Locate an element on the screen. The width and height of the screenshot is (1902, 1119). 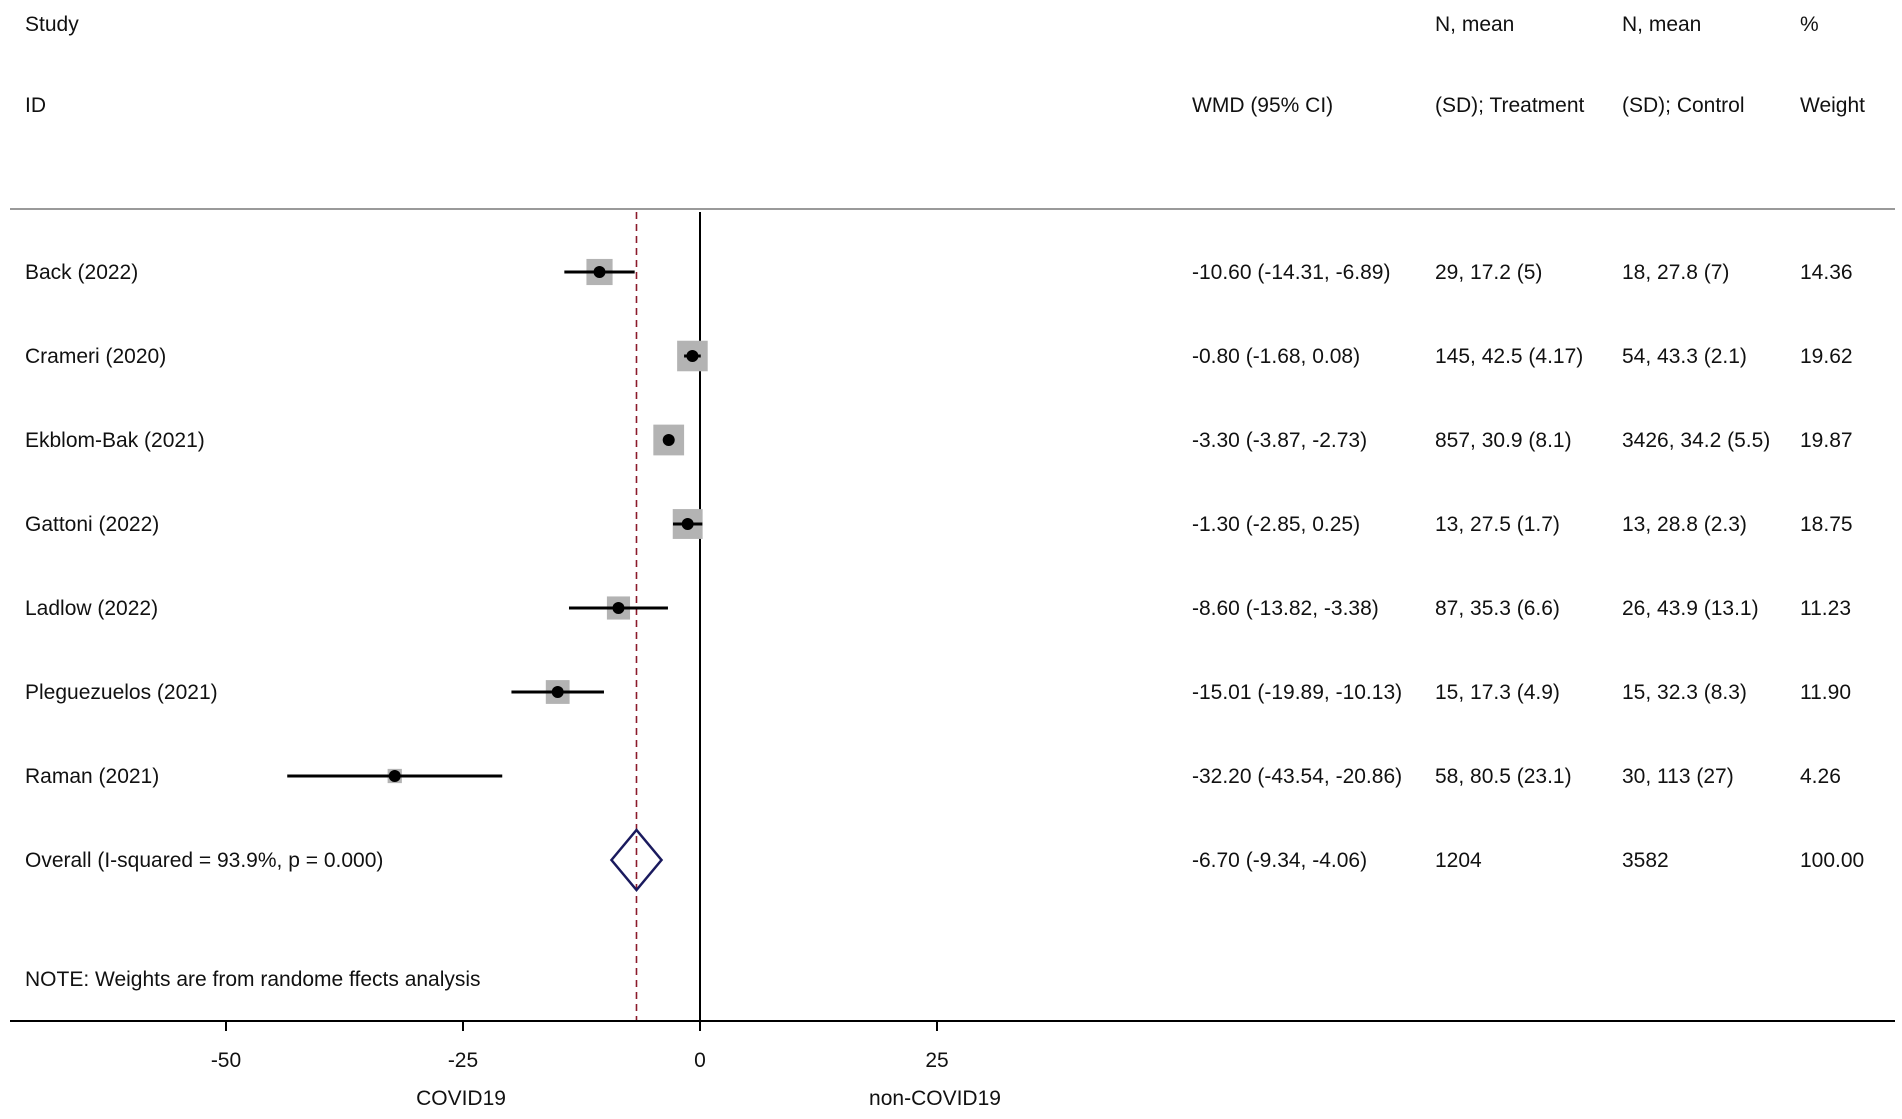
study-weight: 4.26 is located at coordinates (1820, 776).